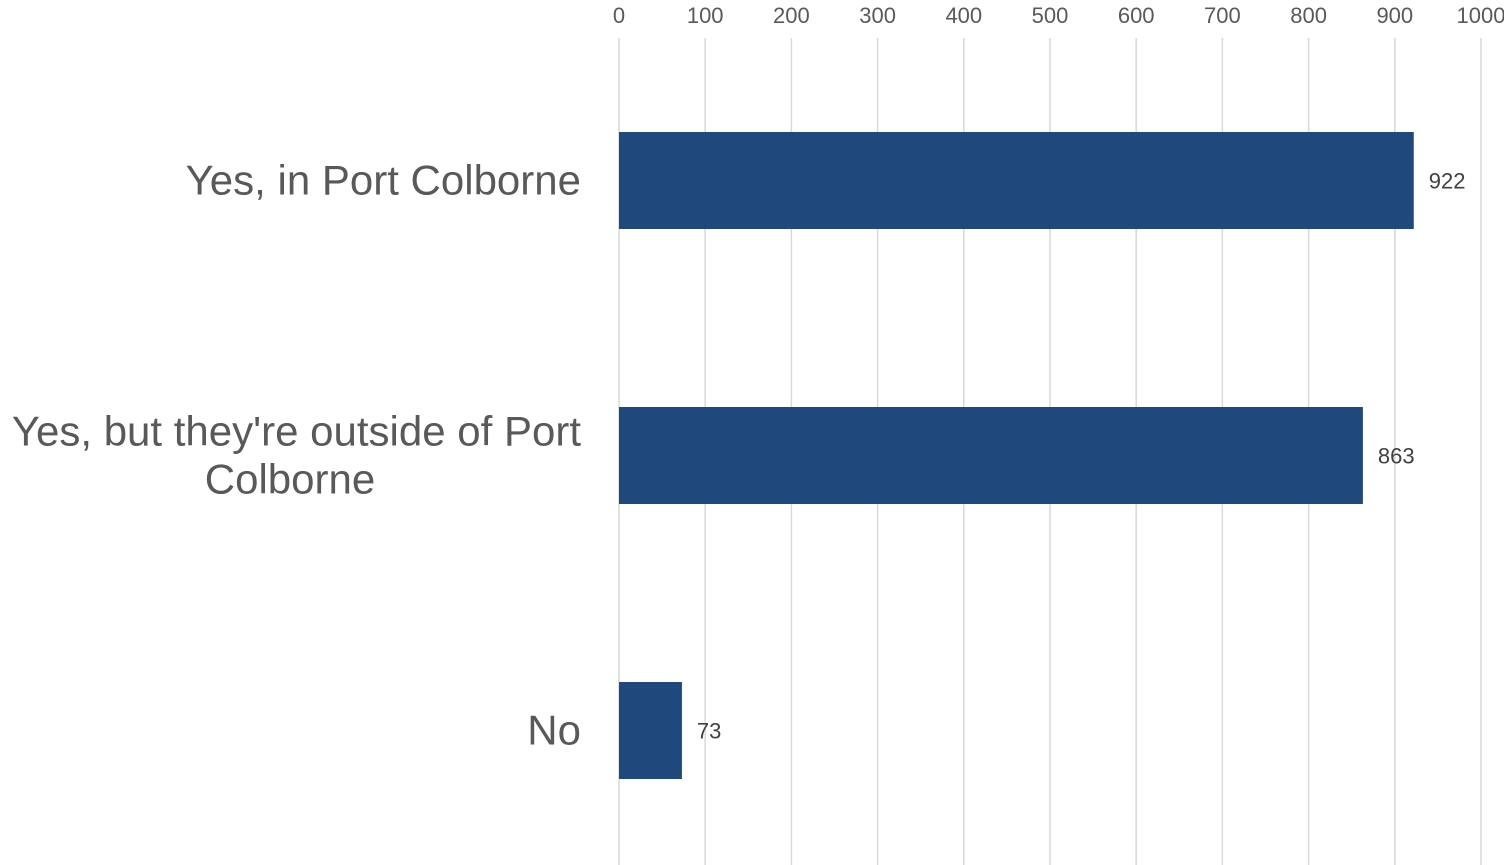 The height and width of the screenshot is (865, 1504). Describe the element at coordinates (1136, 15) in the screenshot. I see `x-tick-label: 600` at that location.